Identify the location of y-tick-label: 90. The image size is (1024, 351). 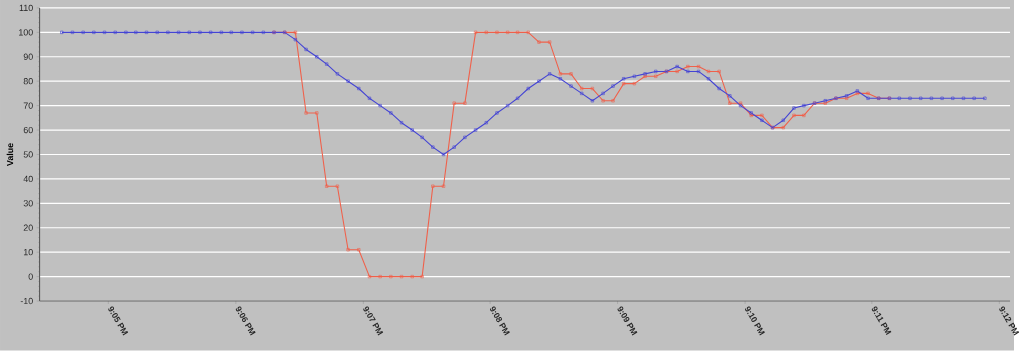
(28, 57).